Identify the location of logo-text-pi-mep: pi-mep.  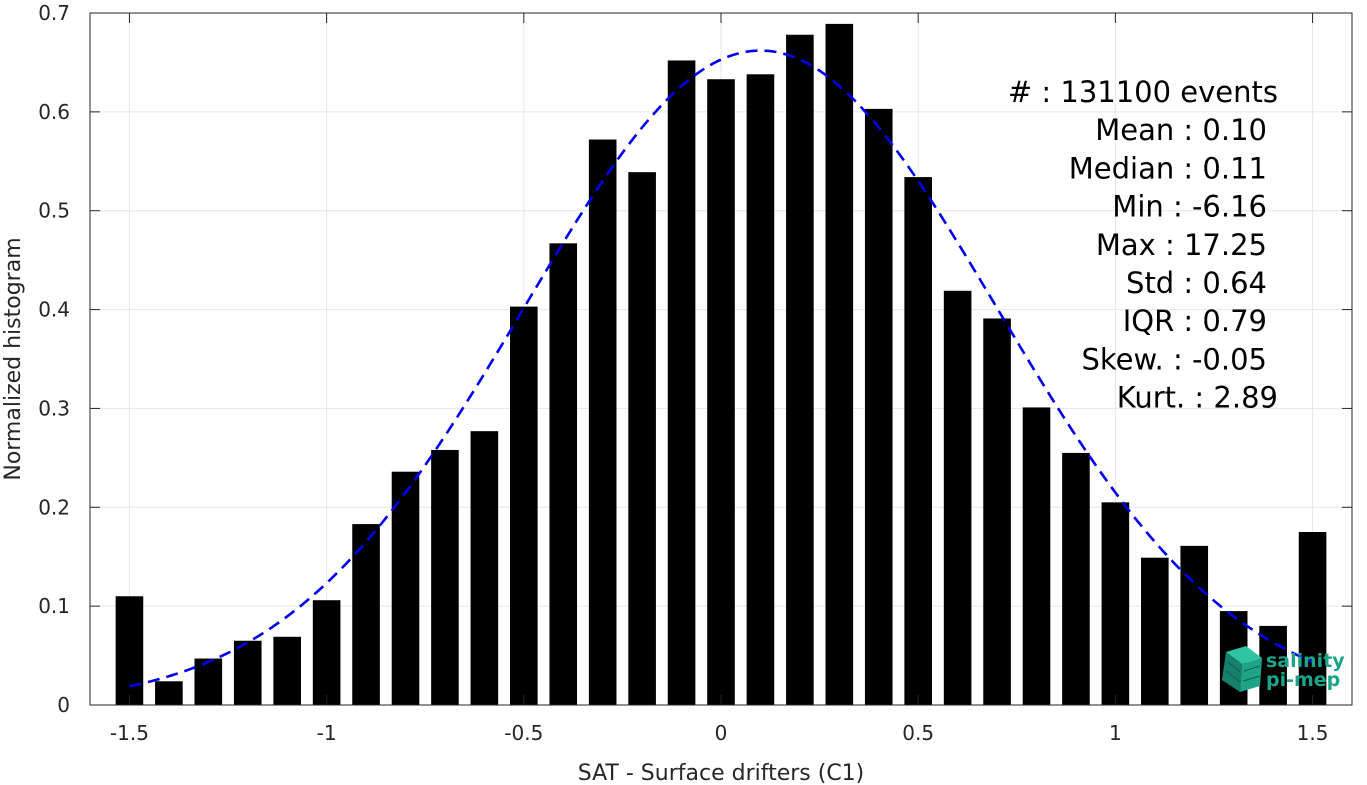
(1303, 680).